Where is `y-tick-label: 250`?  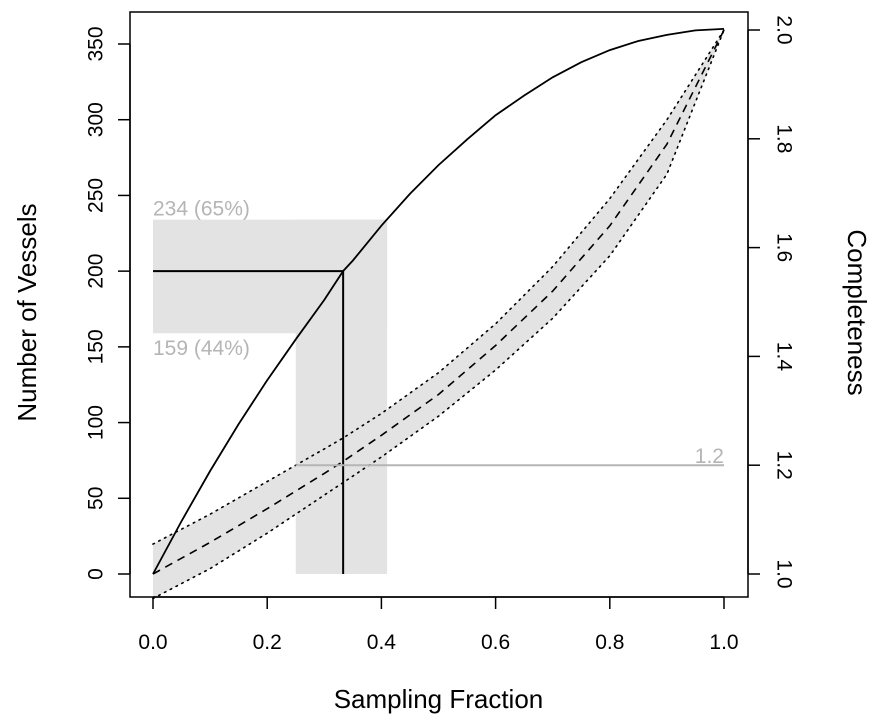
y-tick-label: 250 is located at coordinates (95, 195).